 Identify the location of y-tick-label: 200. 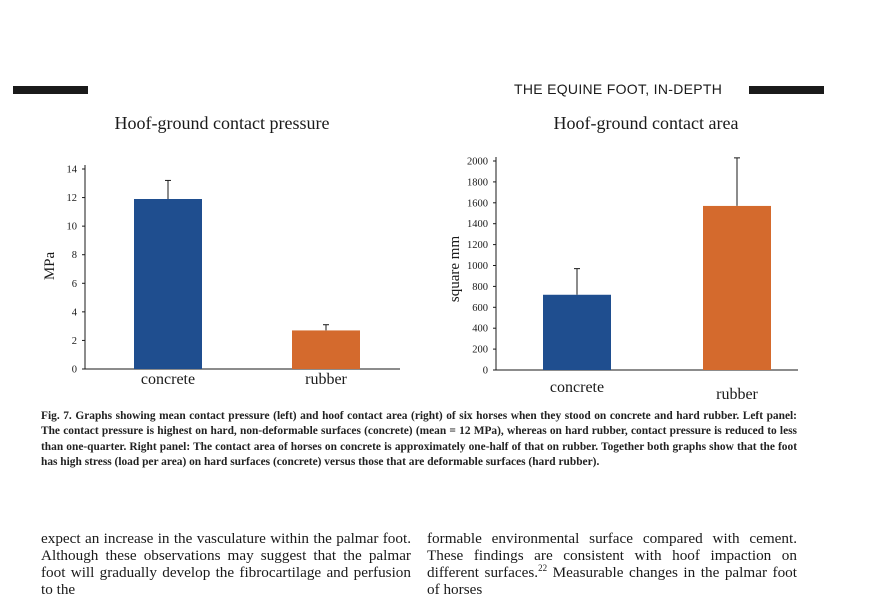
(480, 350).